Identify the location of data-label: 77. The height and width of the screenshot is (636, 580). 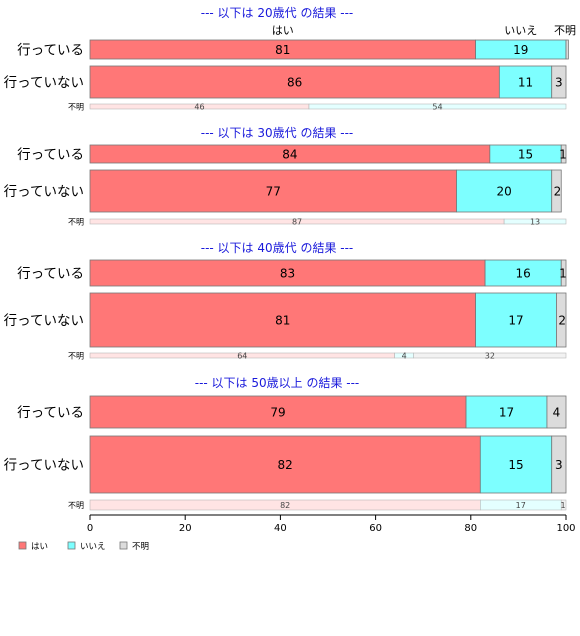
(273, 192).